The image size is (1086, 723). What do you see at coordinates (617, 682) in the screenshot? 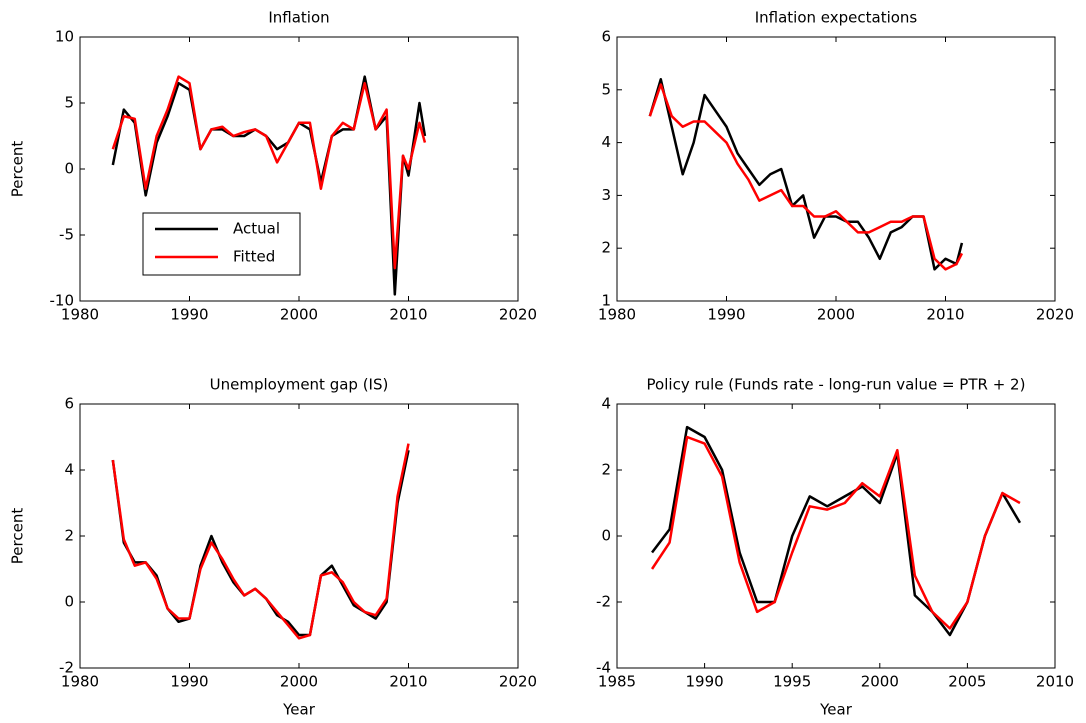
I see `x-tick-label: 1985` at bounding box center [617, 682].